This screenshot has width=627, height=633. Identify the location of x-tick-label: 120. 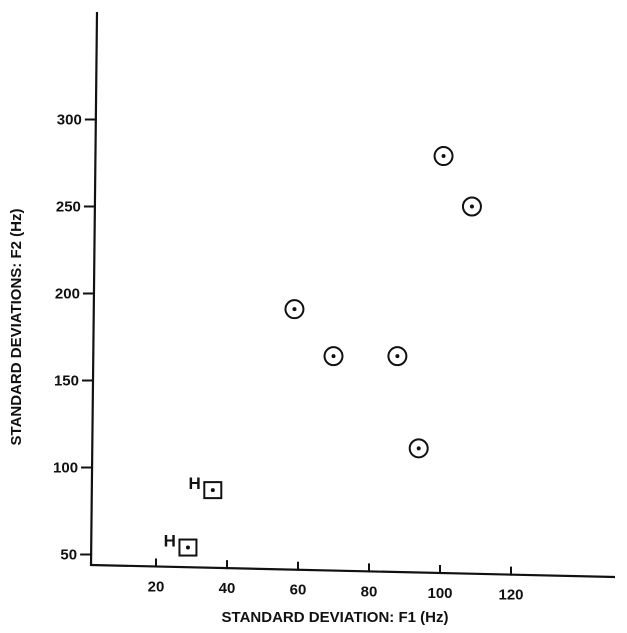
(510, 595).